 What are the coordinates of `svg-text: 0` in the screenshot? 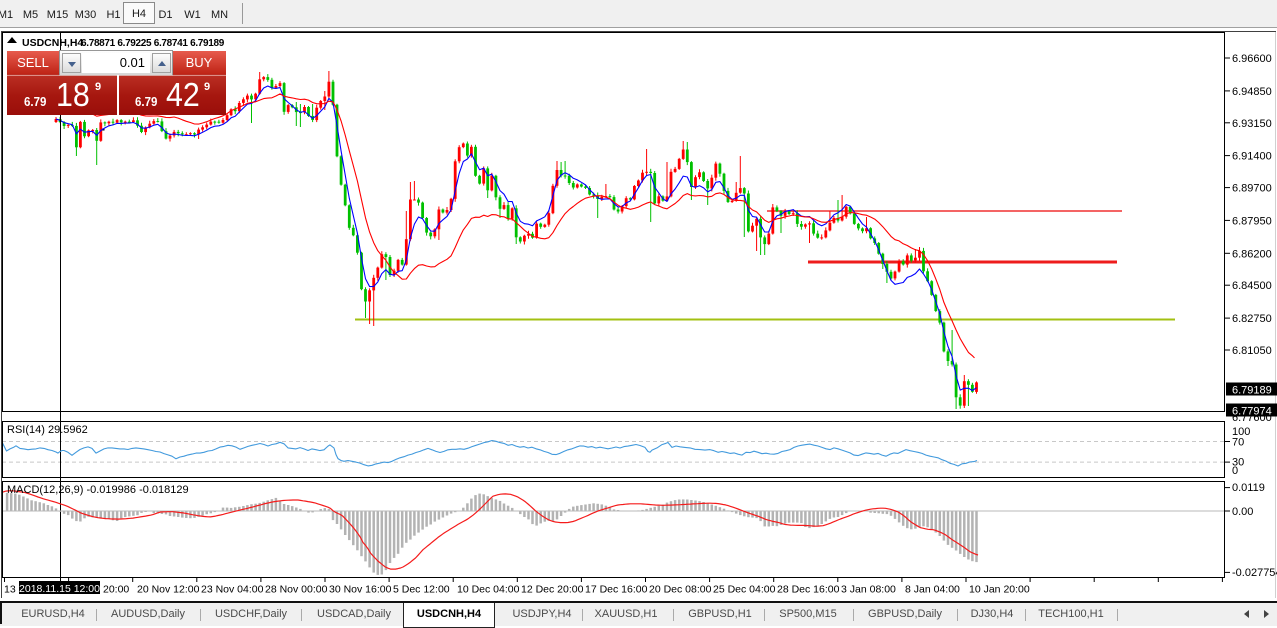 It's located at (1235, 471).